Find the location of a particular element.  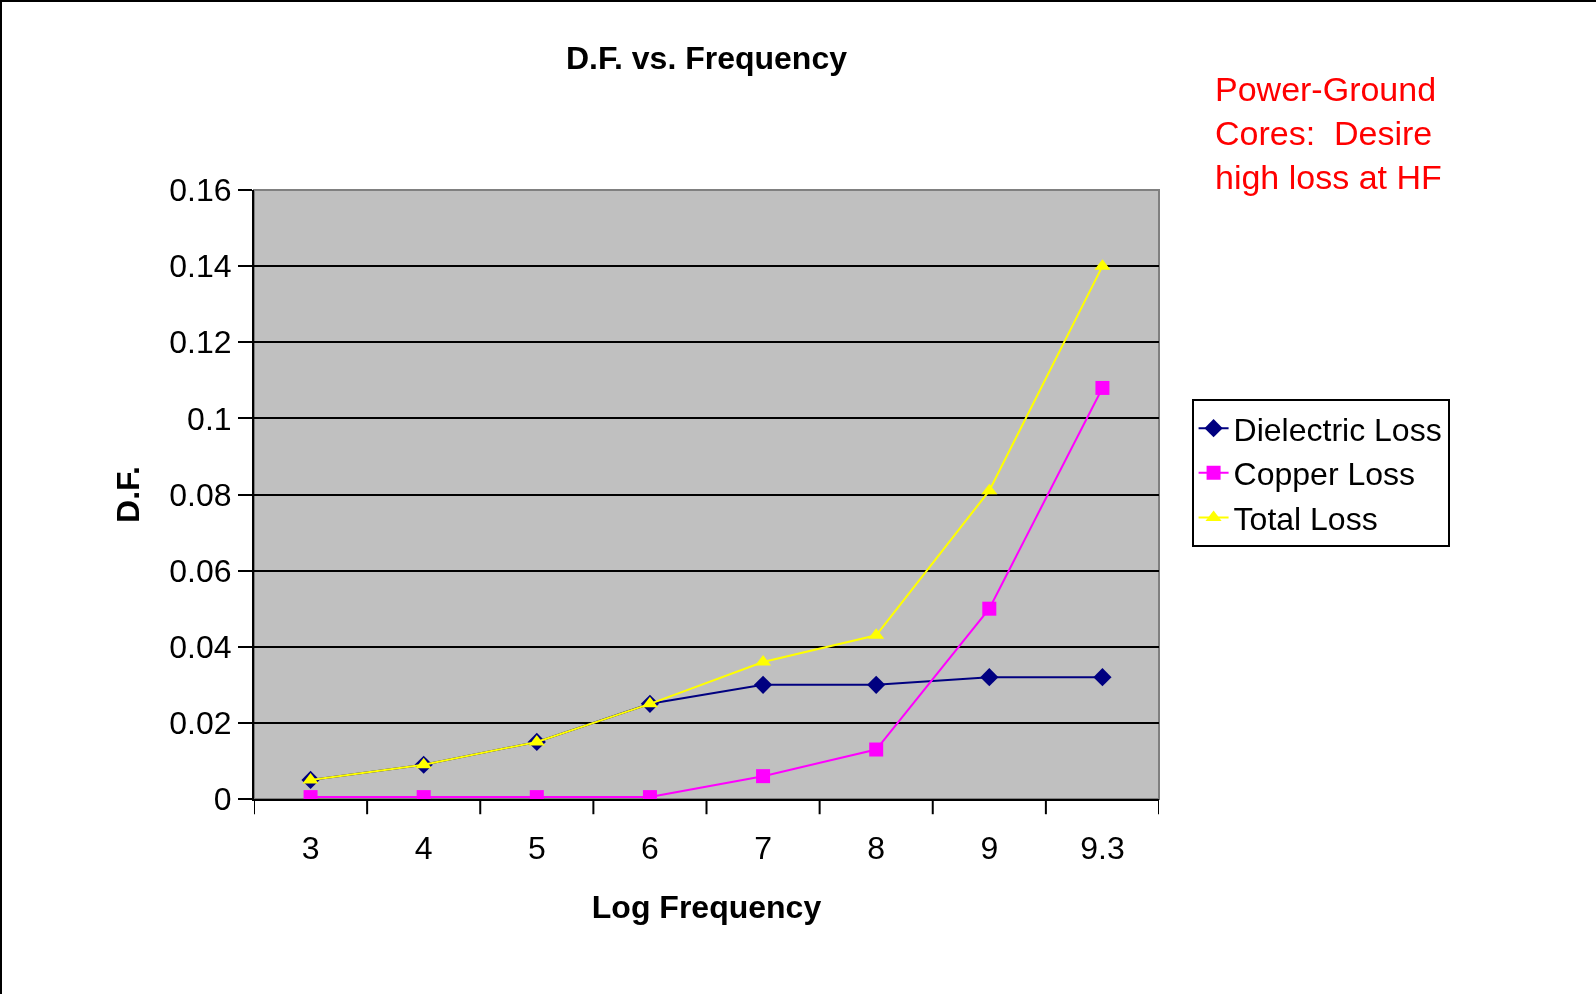

y-tick-label: 0.16 is located at coordinates (200, 190).